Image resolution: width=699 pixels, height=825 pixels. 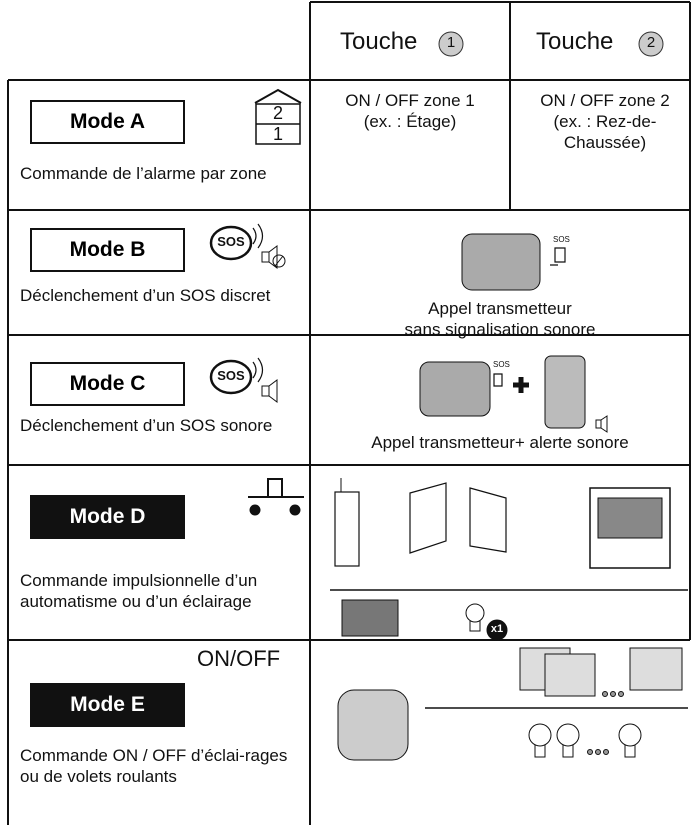 What do you see at coordinates (605, 132) in the screenshot?
I see `cell-line: (ex. : Rez-de-Chaussée)` at bounding box center [605, 132].